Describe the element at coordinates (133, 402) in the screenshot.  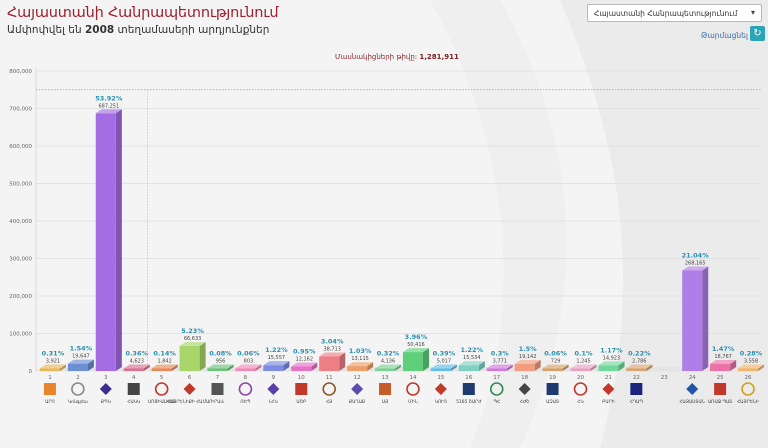
I see `party-name: ՀԱԿԿ` at that location.